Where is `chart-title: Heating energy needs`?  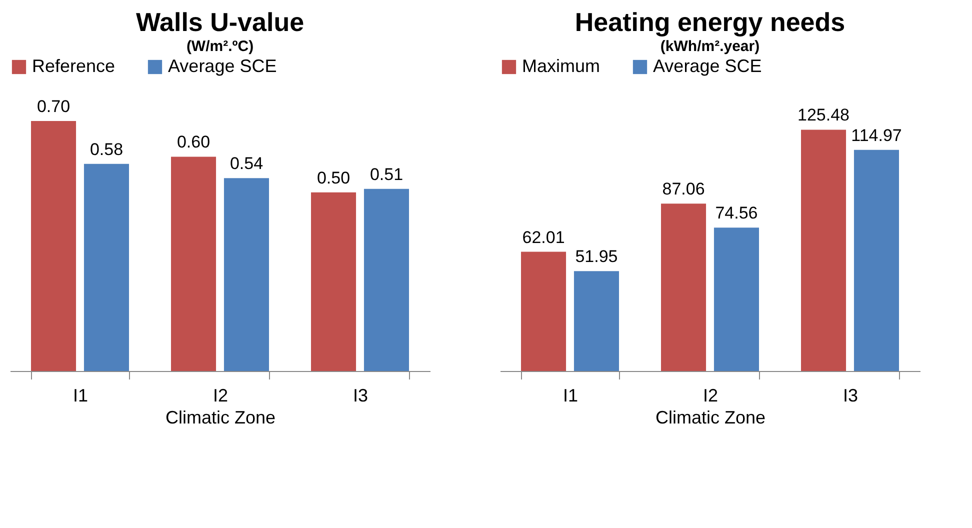 chart-title: Heating energy needs is located at coordinates (710, 22).